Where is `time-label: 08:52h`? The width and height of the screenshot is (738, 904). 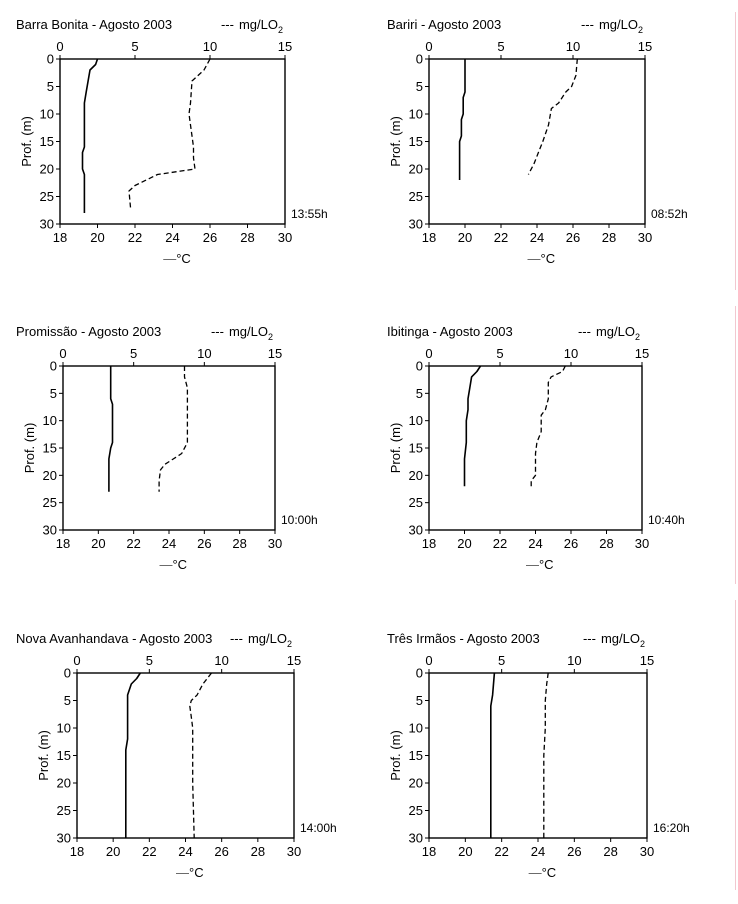 time-label: 08:52h is located at coordinates (669, 214).